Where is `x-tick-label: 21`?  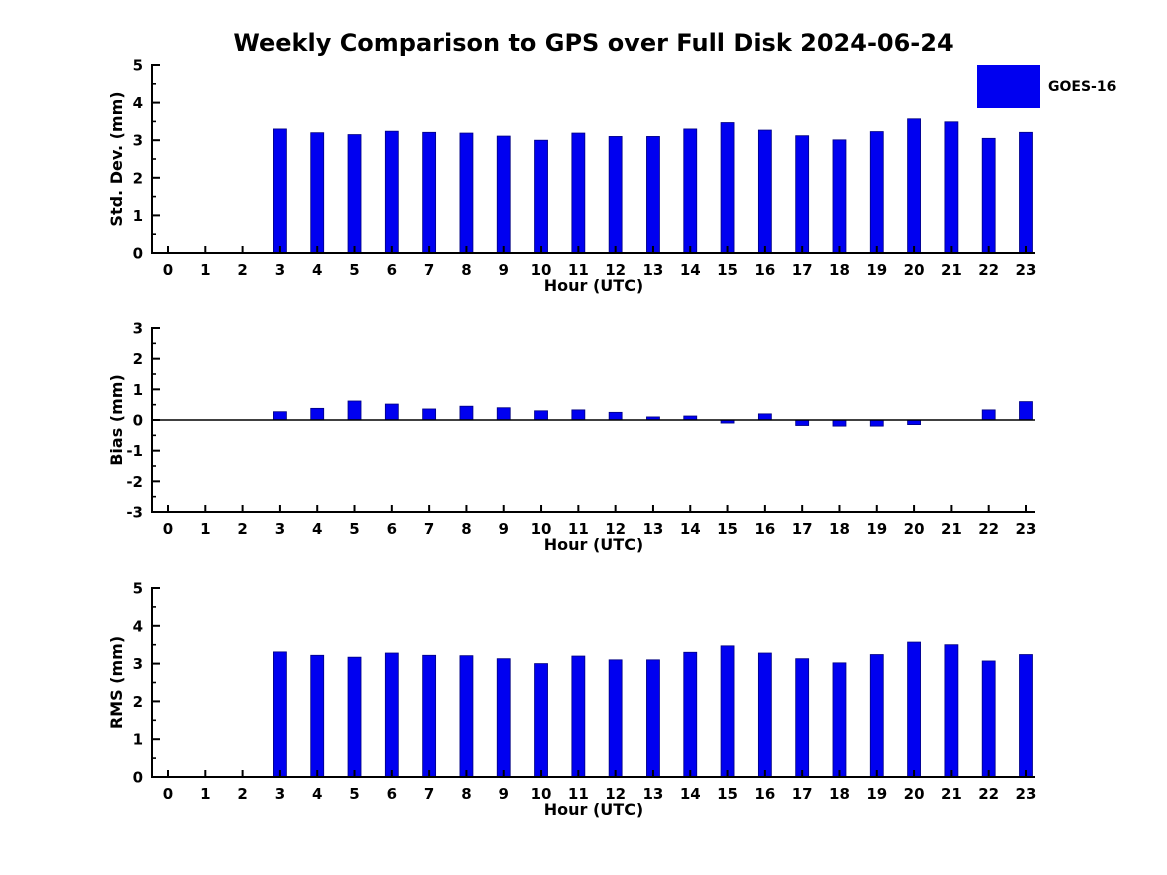
x-tick-label: 21 is located at coordinates (951, 529).